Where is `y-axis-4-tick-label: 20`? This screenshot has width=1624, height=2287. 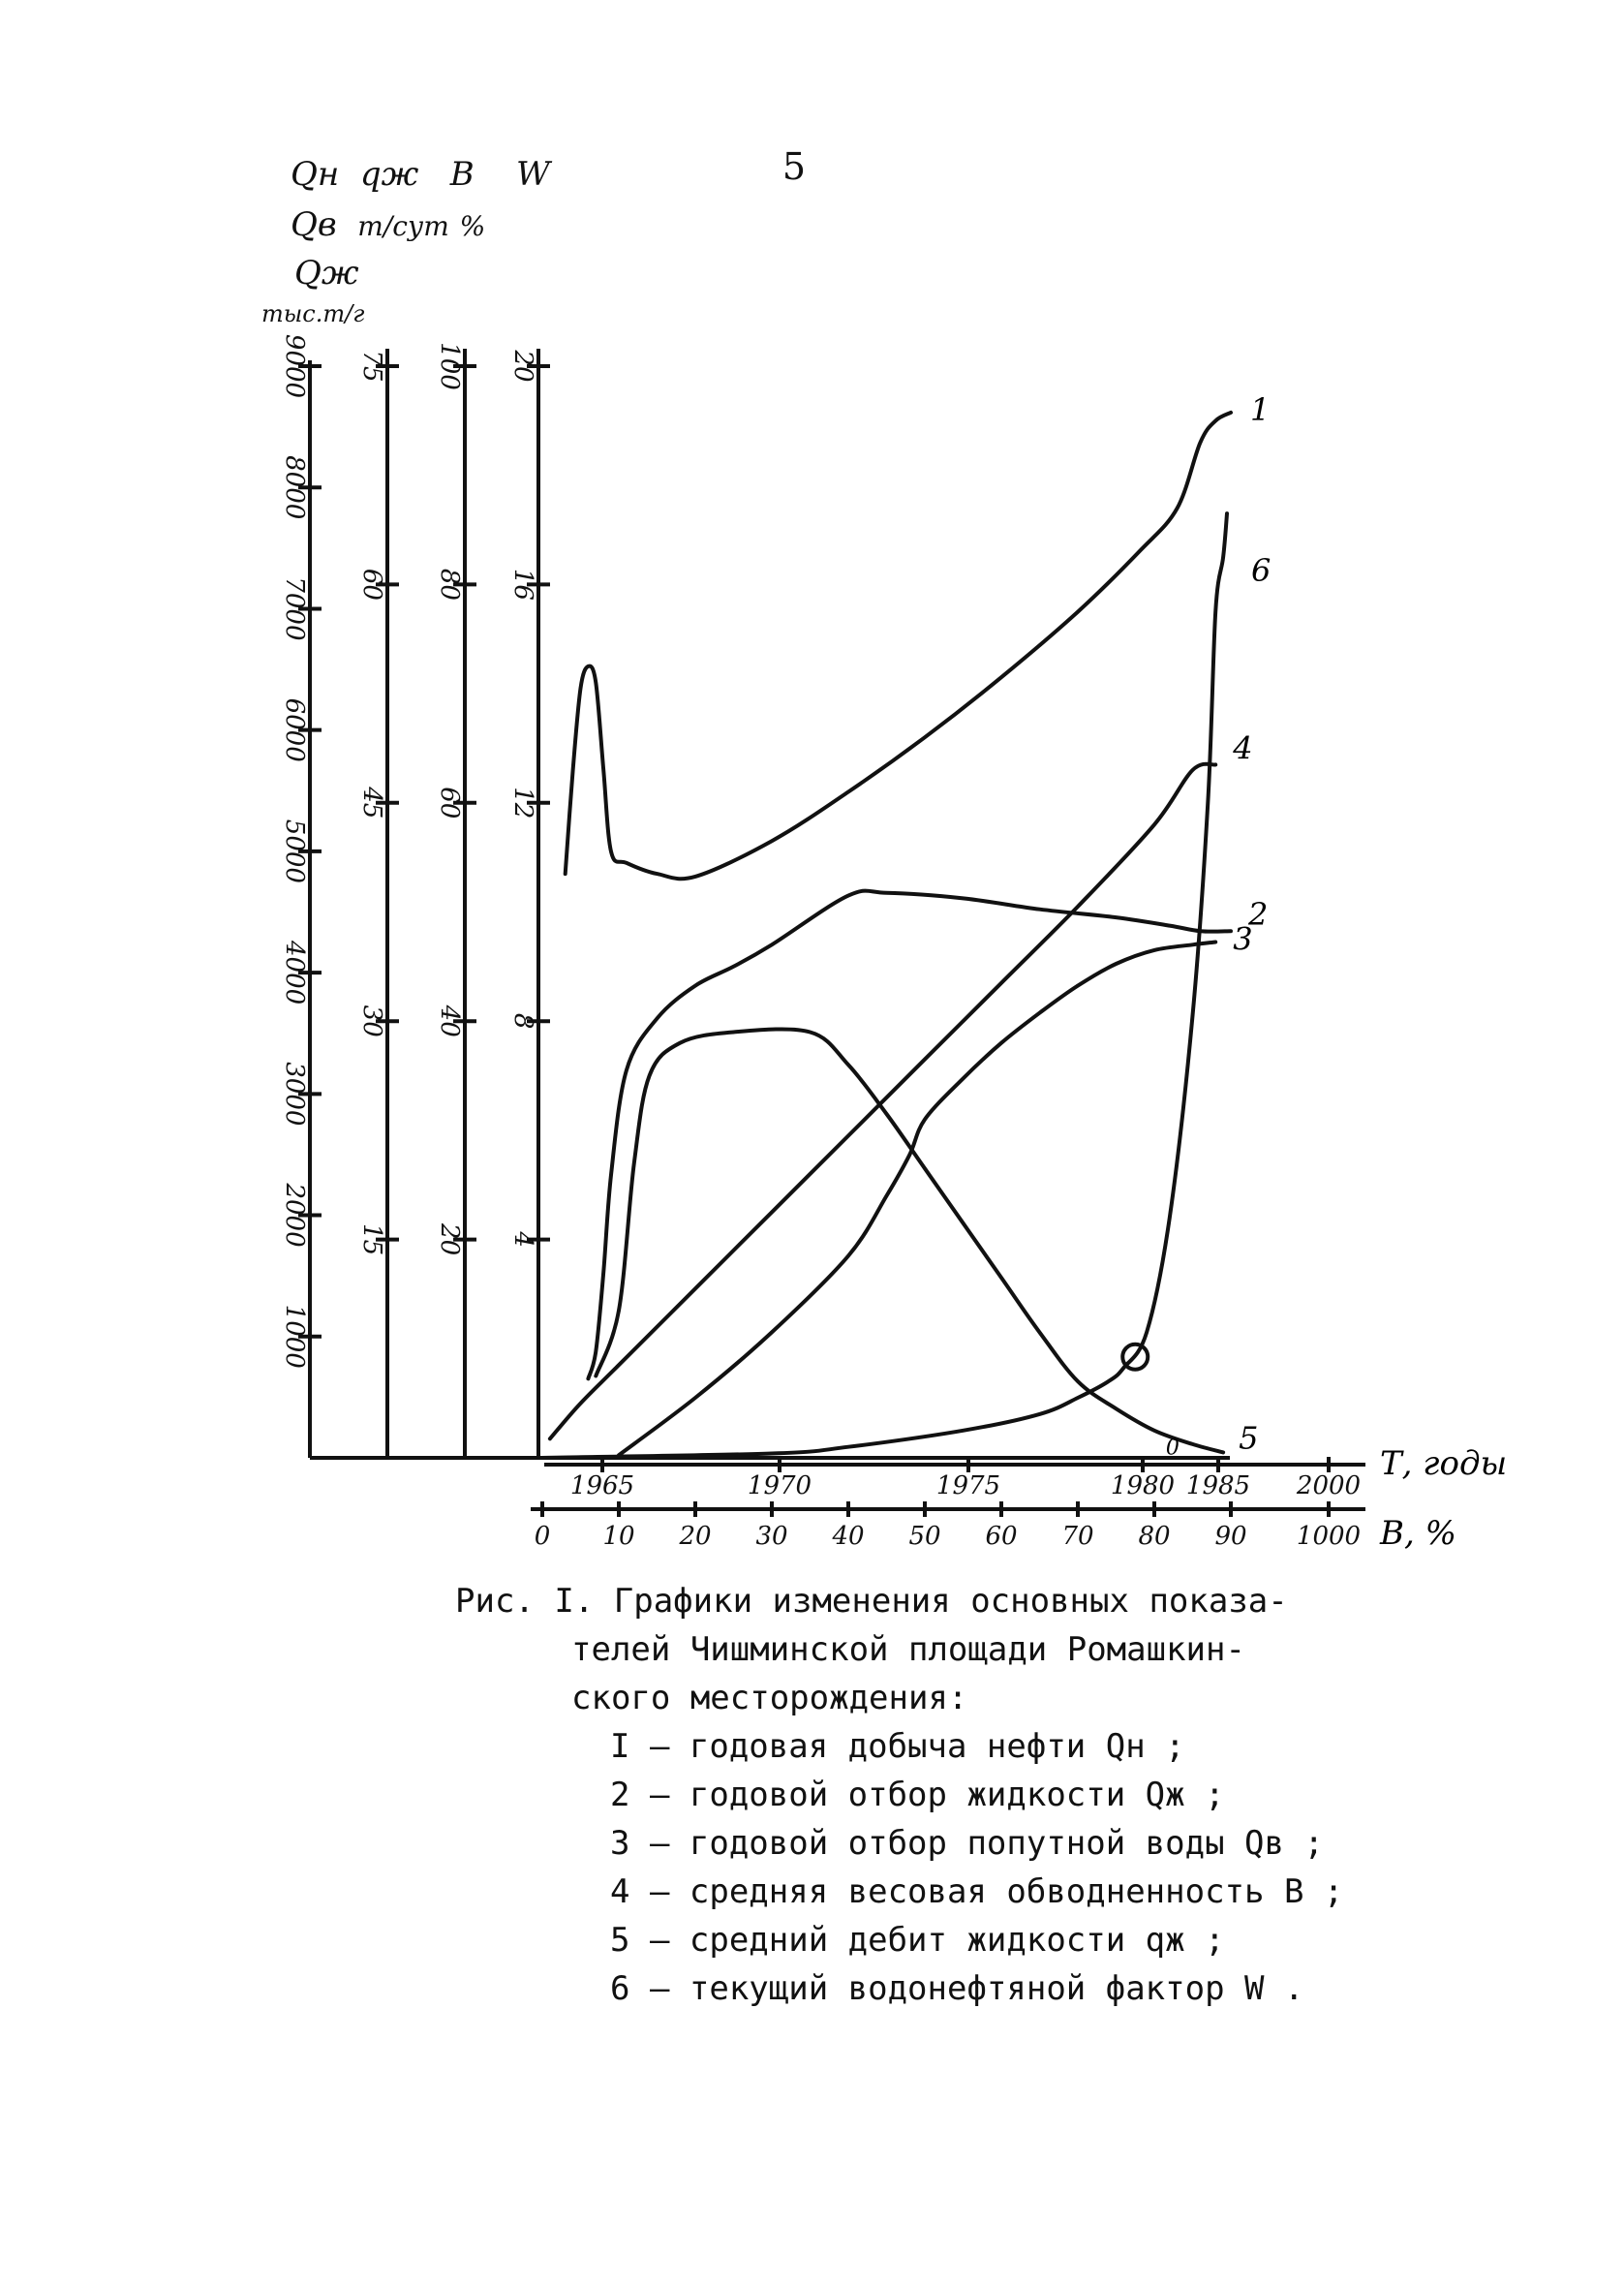
y-axis-4-tick-label: 20 is located at coordinates (522, 365).